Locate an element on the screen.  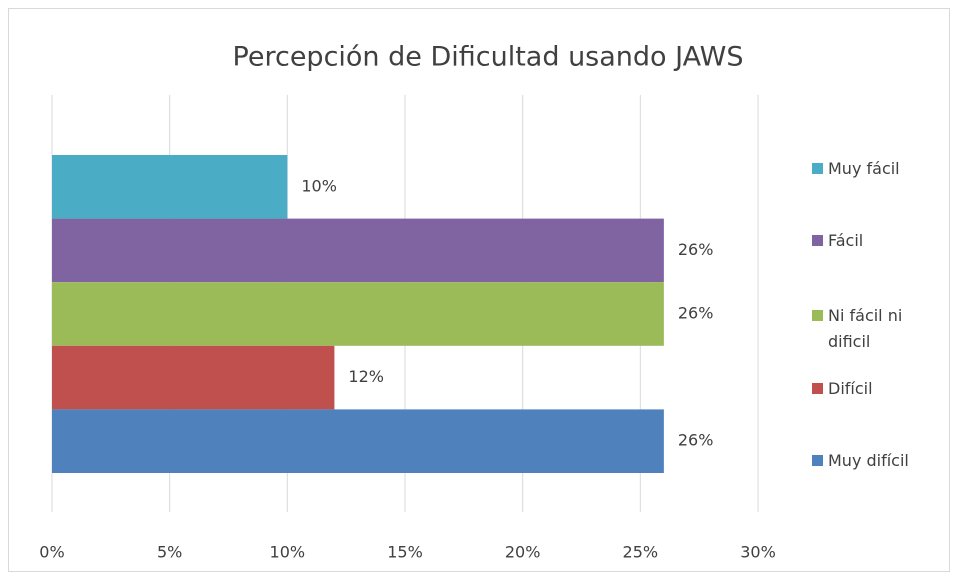
x-tick-label: 30% is located at coordinates (758, 552).